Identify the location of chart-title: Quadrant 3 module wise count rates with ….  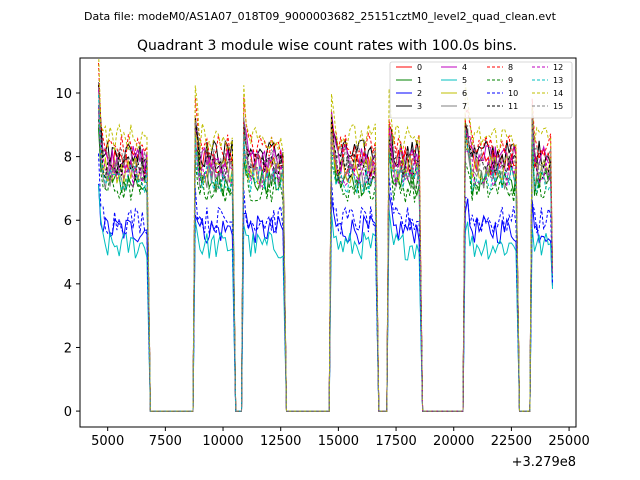
(327, 46).